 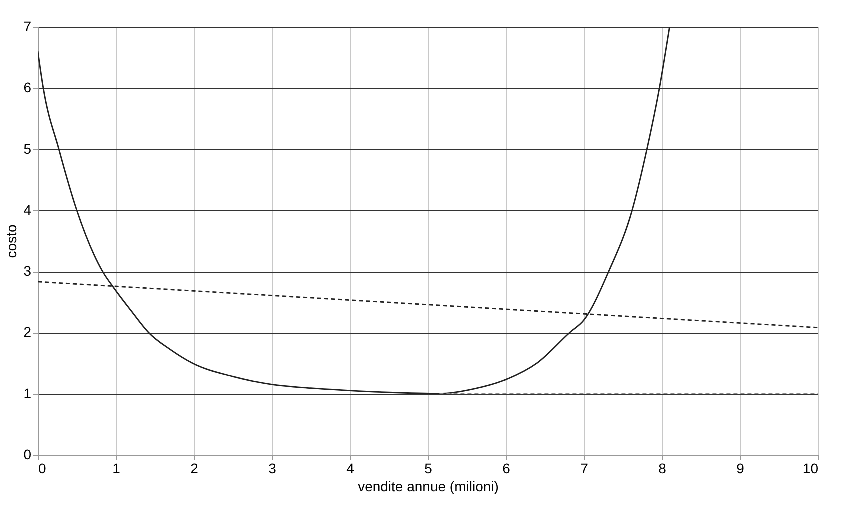 What do you see at coordinates (194, 468) in the screenshot?
I see `x-tick-label: 2` at bounding box center [194, 468].